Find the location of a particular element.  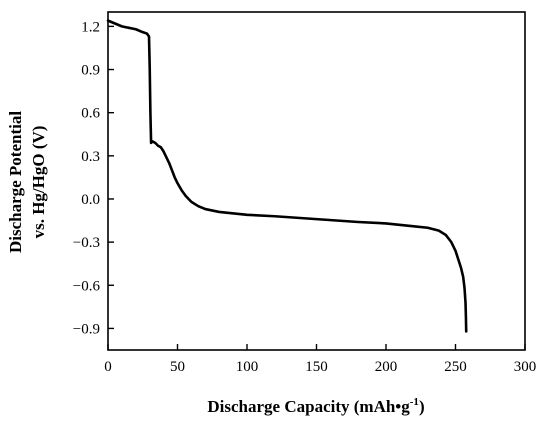

x-tick-label: 250 is located at coordinates (455, 367).